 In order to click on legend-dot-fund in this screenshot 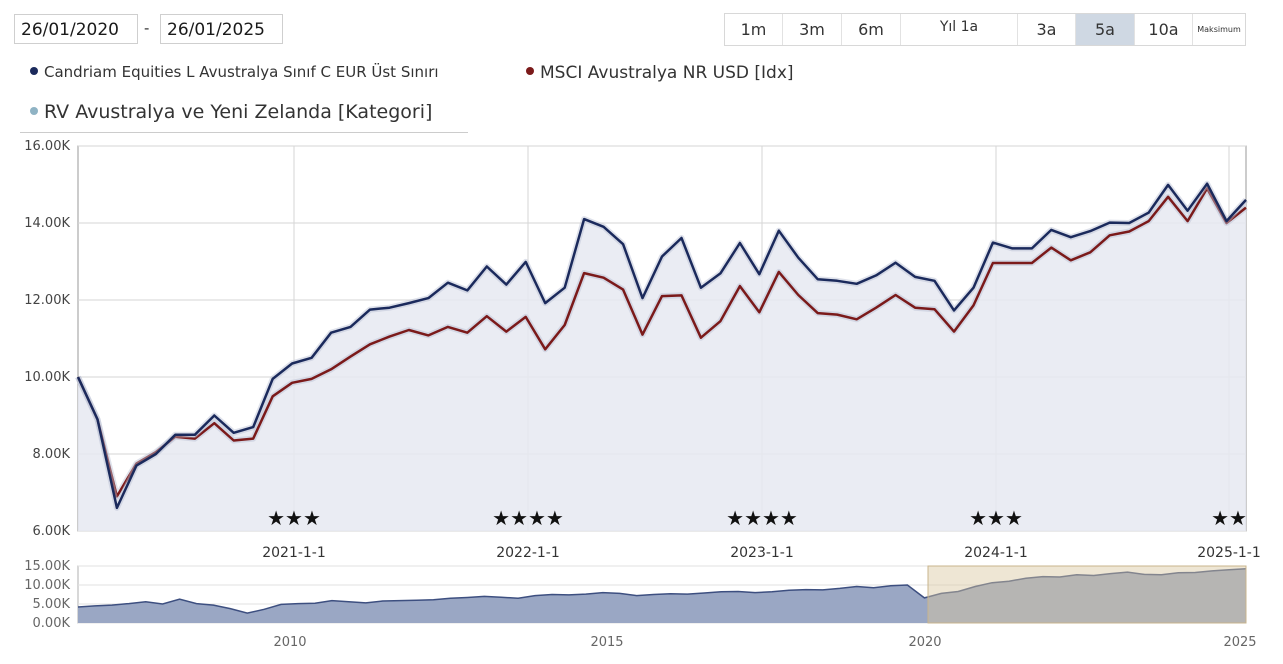, I will do `click(34, 70)`.